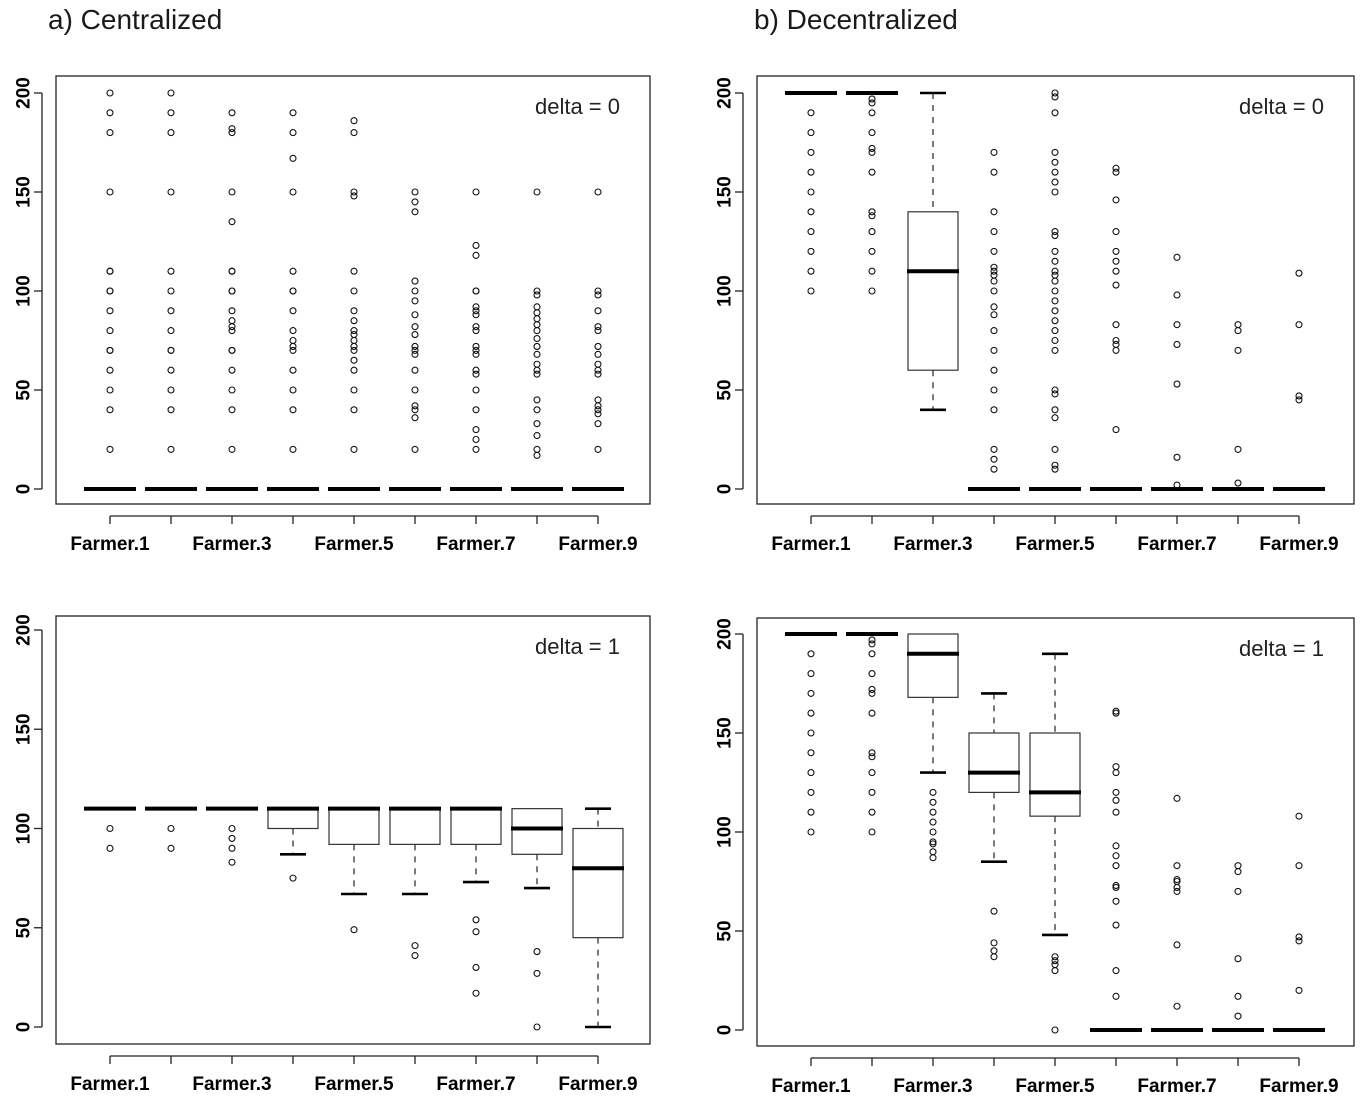 The height and width of the screenshot is (1096, 1369). What do you see at coordinates (1281, 648) in the screenshot?
I see `delta-annotation: delta = 1` at bounding box center [1281, 648].